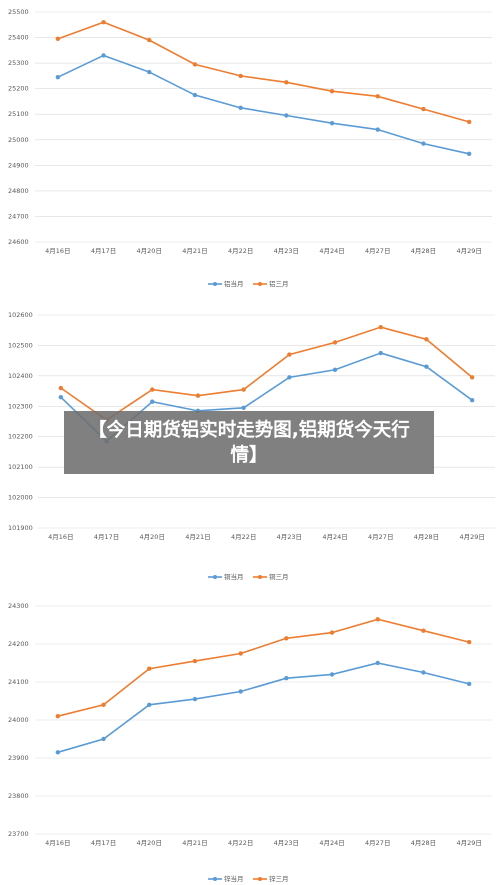 This screenshot has height=885, width=500. Describe the element at coordinates (18, 758) in the screenshot. I see `y-tick-label: 23900` at that location.